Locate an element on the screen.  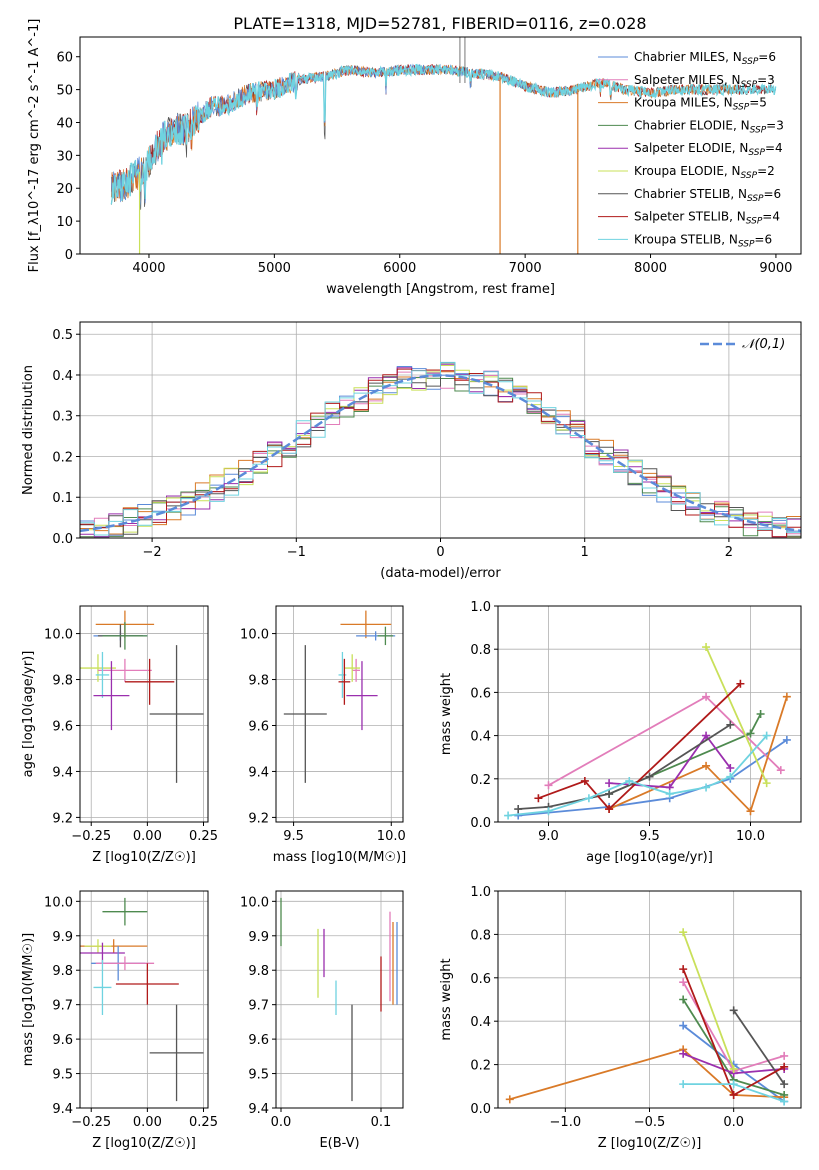
weights-salpeter_stelib is located at coordinates (639, 746).